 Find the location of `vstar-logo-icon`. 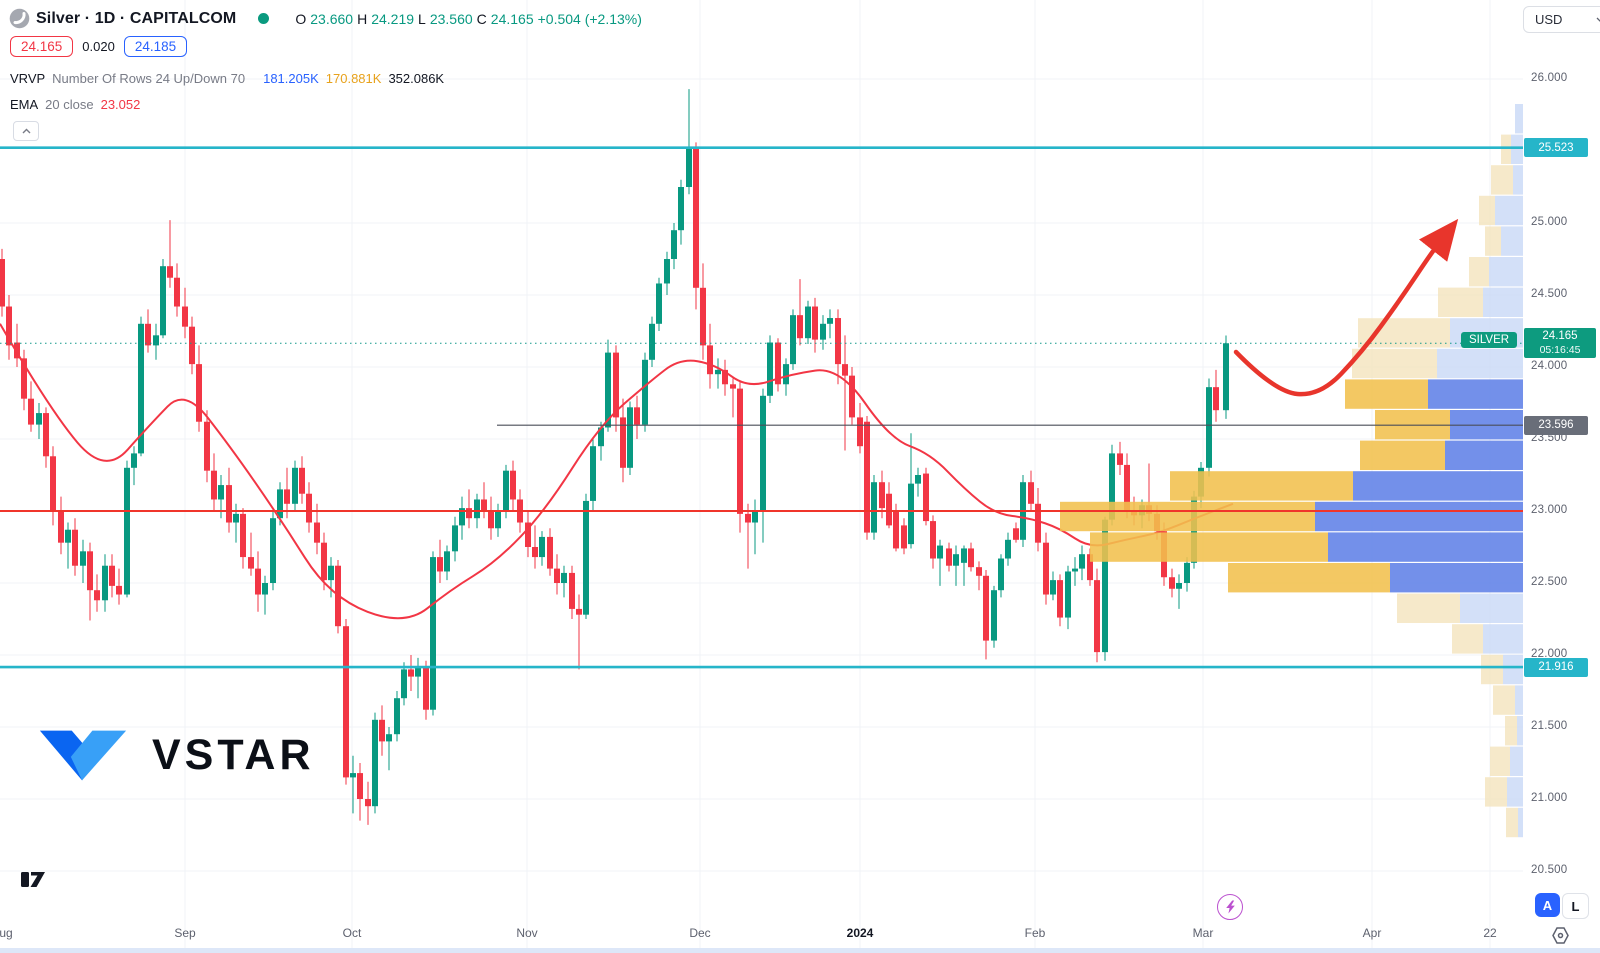

vstar-logo-icon is located at coordinates (83, 755).